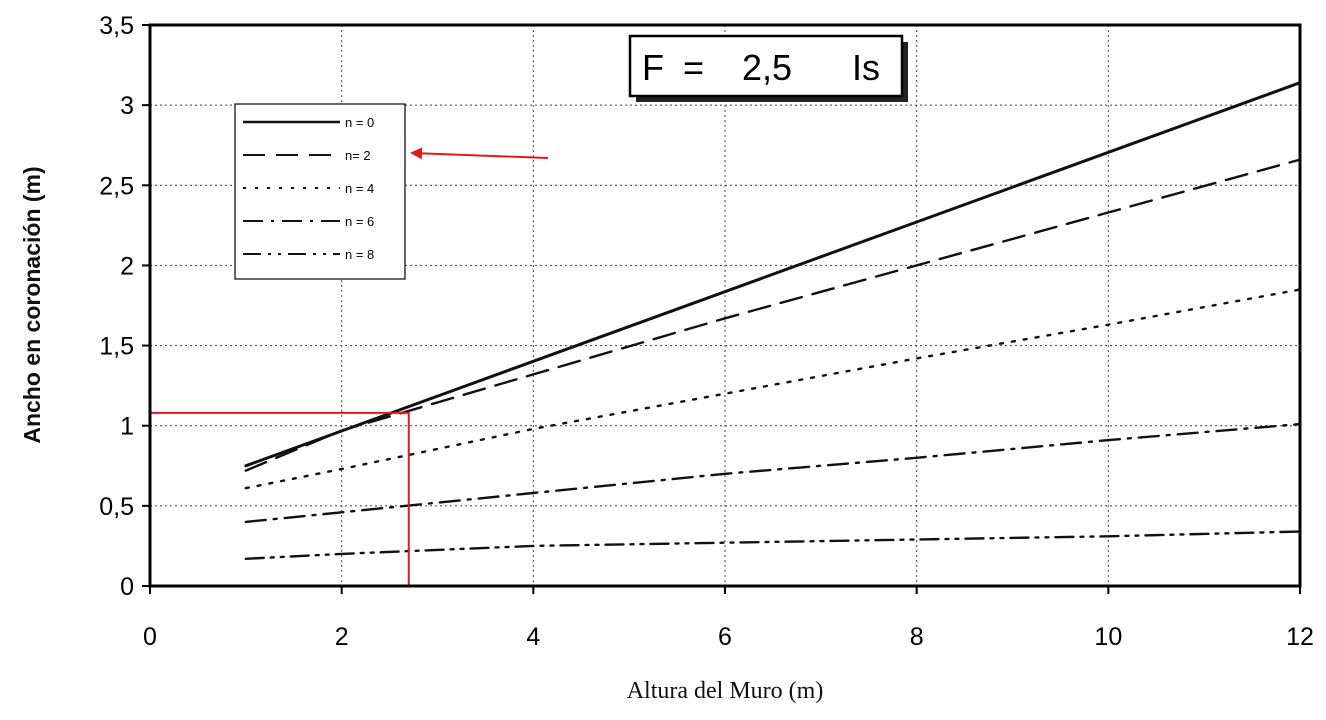  What do you see at coordinates (359, 221) in the screenshot?
I see `legend-label: n = 6` at bounding box center [359, 221].